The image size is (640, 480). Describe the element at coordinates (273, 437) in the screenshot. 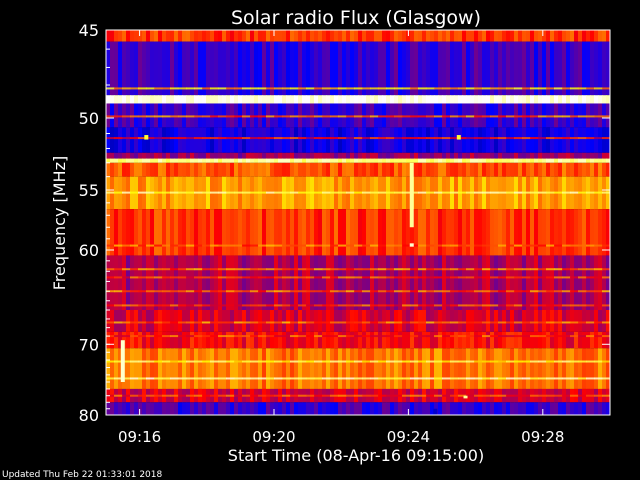

I see `x-tick-label: 09:20` at that location.